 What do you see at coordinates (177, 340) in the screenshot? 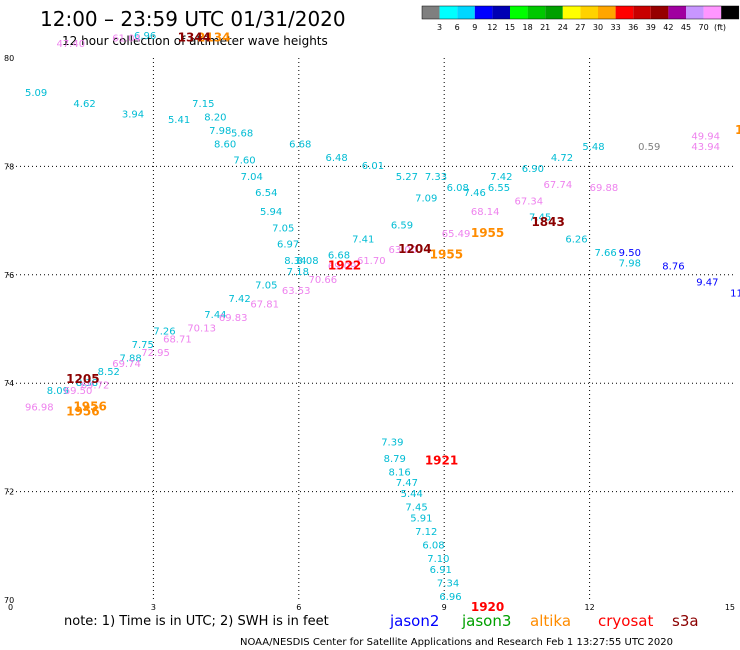
I see `data-point-label: 68.71` at bounding box center [177, 340].